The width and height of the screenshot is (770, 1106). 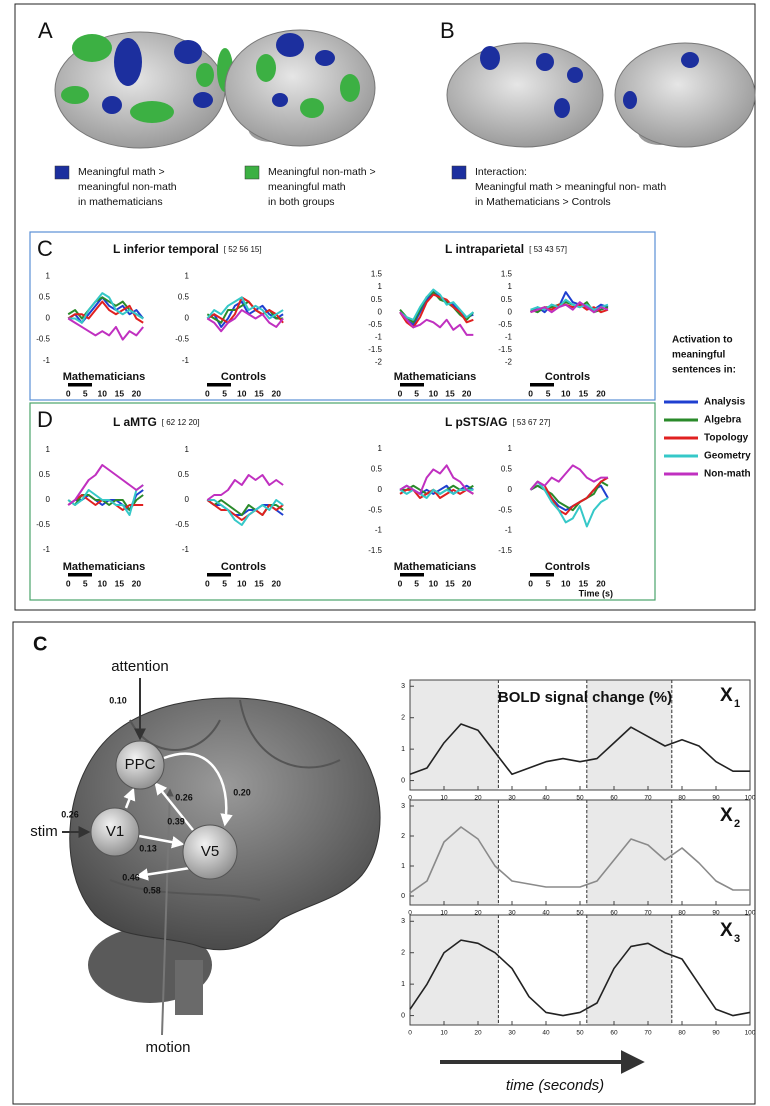 What do you see at coordinates (716, 1033) in the screenshot?
I see `x-tick-label: 90` at bounding box center [716, 1033].